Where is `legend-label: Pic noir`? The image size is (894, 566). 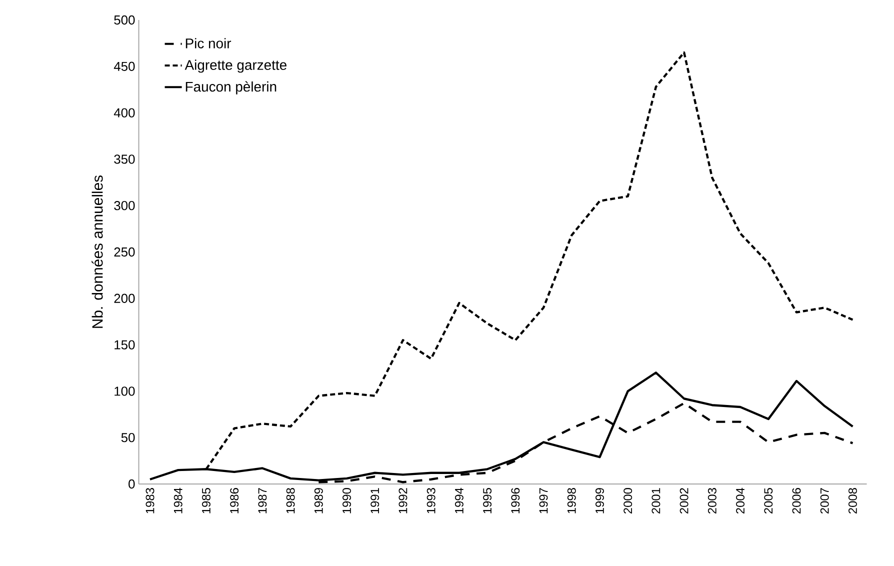
legend-label: Pic noir is located at coordinates (209, 43).